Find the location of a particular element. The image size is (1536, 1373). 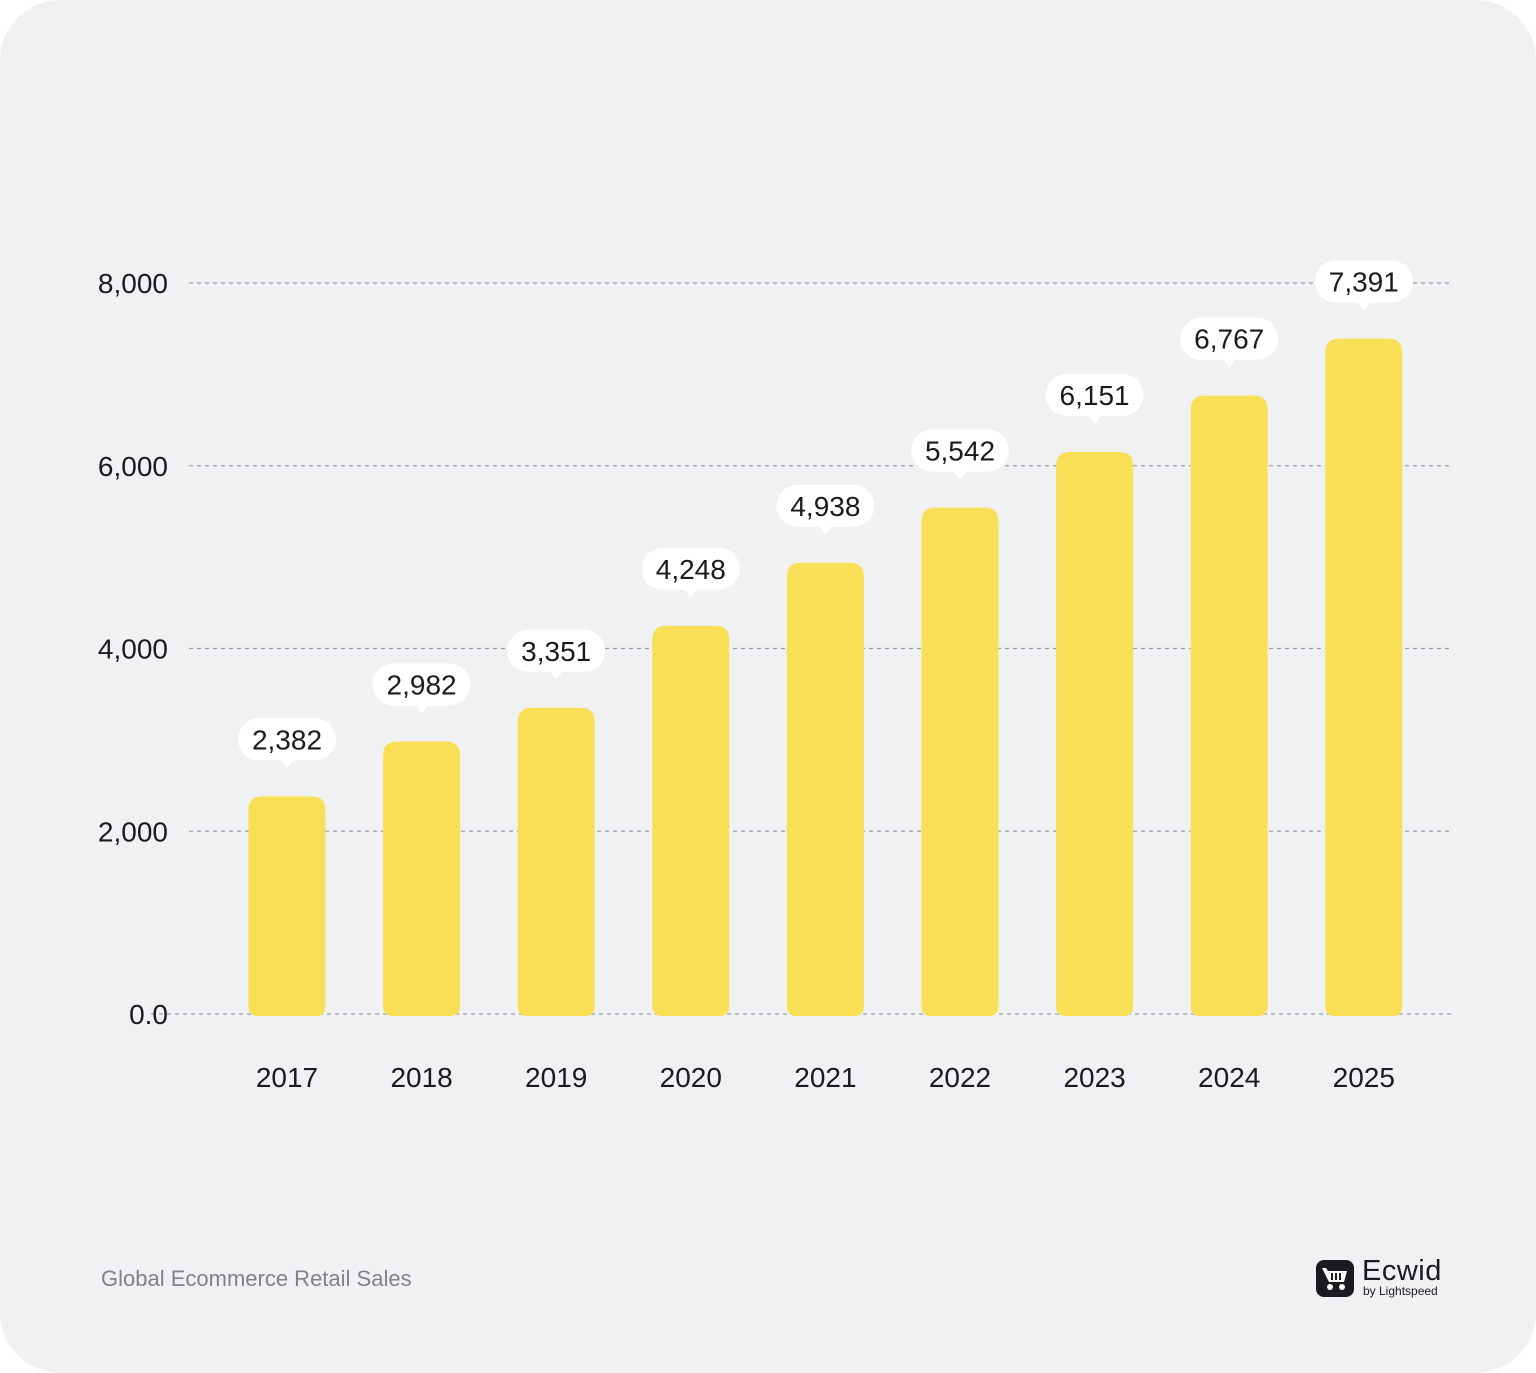

data-label-2018: 2,982 is located at coordinates (421, 688).